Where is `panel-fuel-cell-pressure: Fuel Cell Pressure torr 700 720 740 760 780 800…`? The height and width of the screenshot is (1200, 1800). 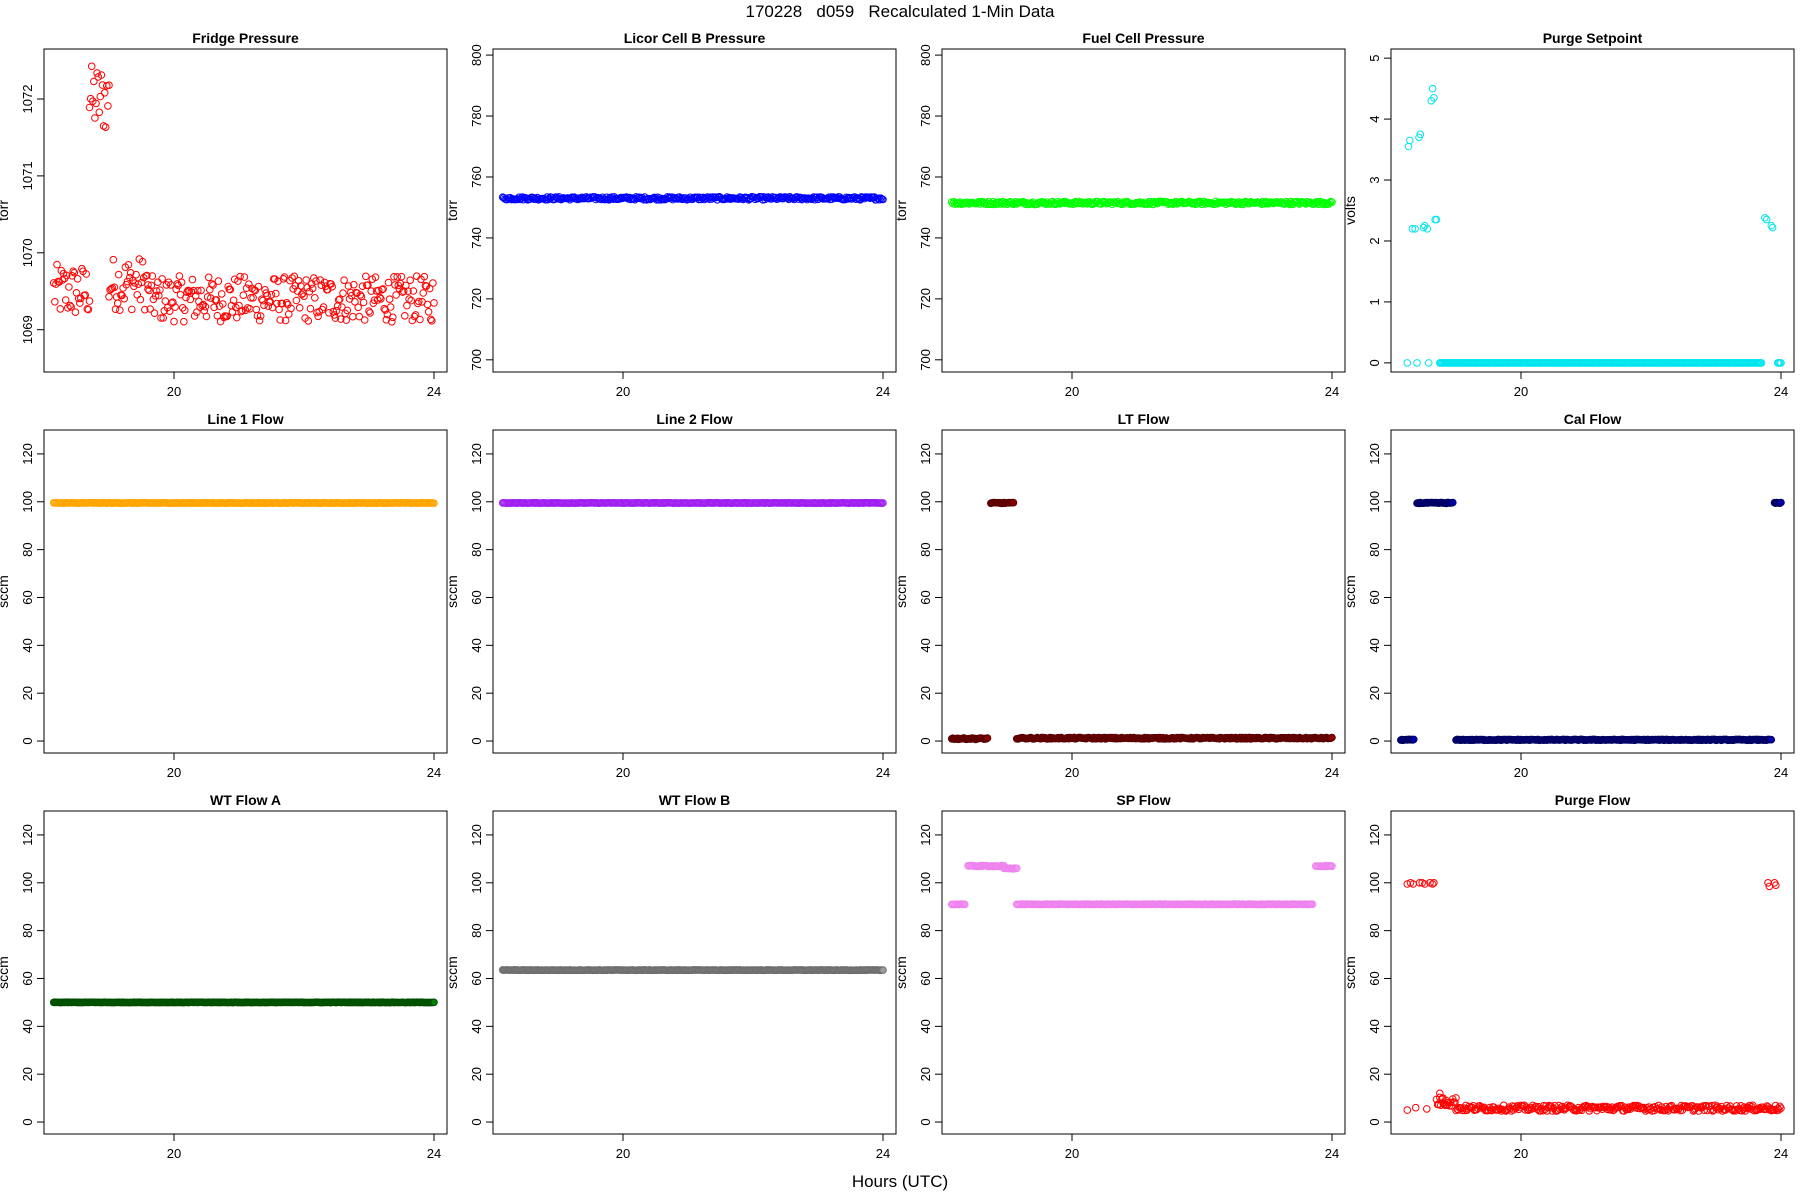 panel-fuel-cell-pressure: Fuel Cell Pressure torr 700 720 740 760 780 800… is located at coordinates (1119, 214).